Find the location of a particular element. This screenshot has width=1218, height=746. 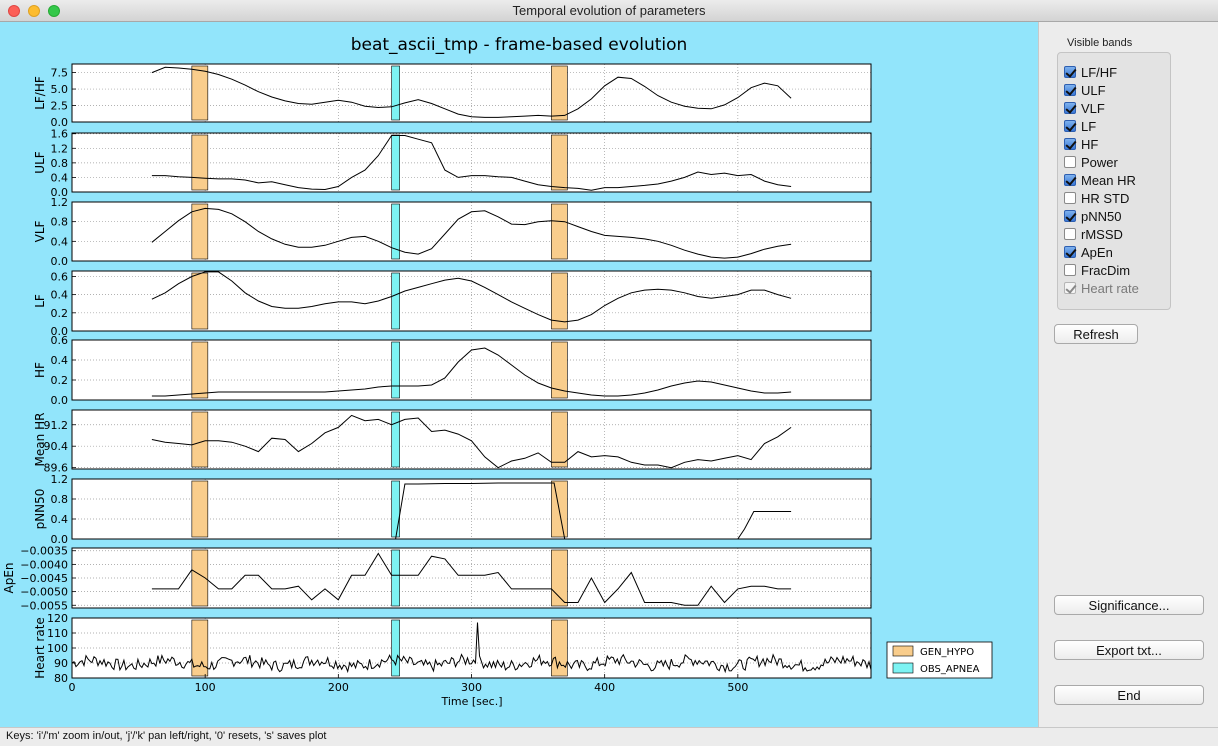

band-checkbox-apen: ApEn is located at coordinates (1088, 252).